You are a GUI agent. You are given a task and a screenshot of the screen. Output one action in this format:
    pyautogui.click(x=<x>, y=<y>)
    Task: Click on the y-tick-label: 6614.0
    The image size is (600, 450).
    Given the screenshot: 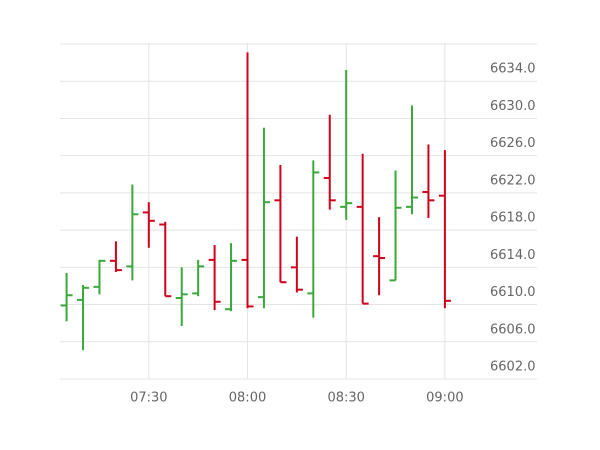 What is the action you would take?
    pyautogui.click(x=513, y=255)
    